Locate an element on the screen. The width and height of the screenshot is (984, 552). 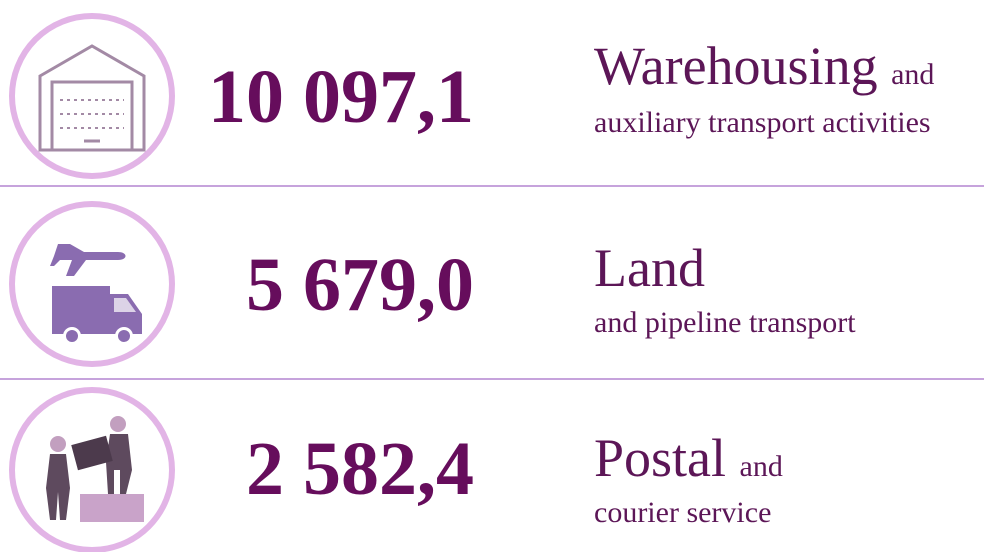
title: Warehousing and is located at coordinates (764, 66).